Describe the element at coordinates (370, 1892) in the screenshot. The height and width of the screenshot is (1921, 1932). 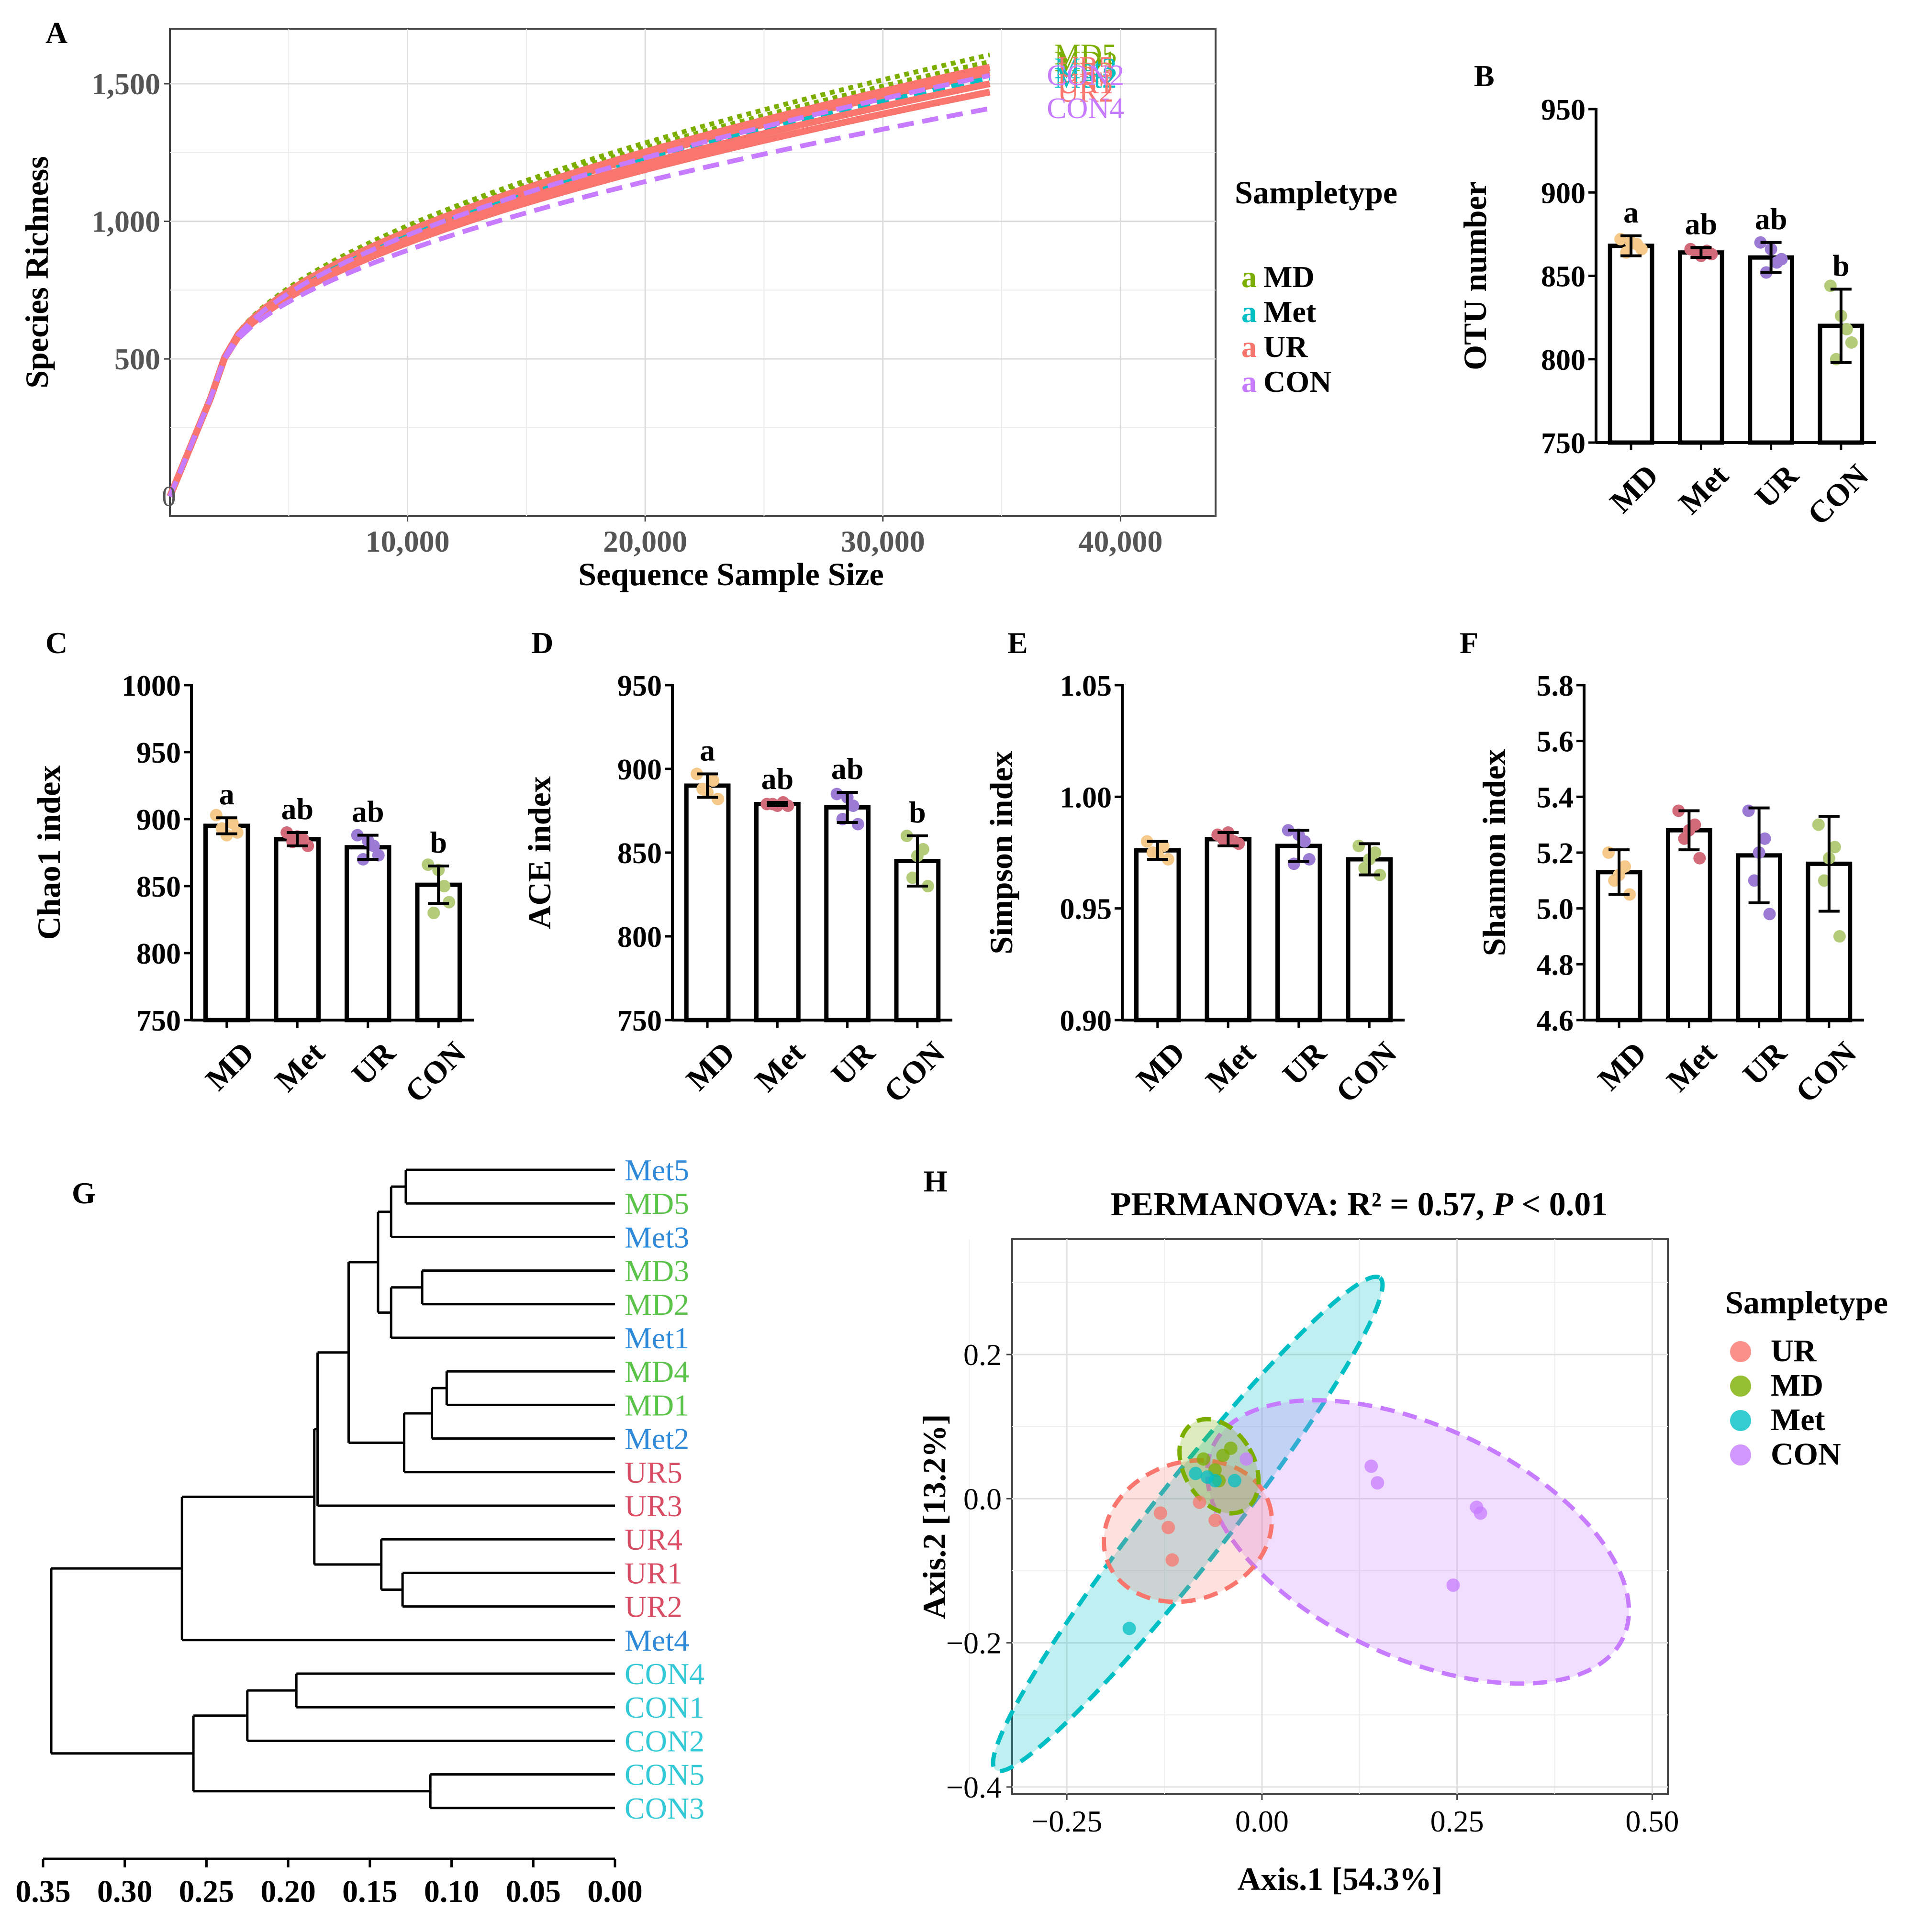
I see `x-tick-label: 0.15` at that location.